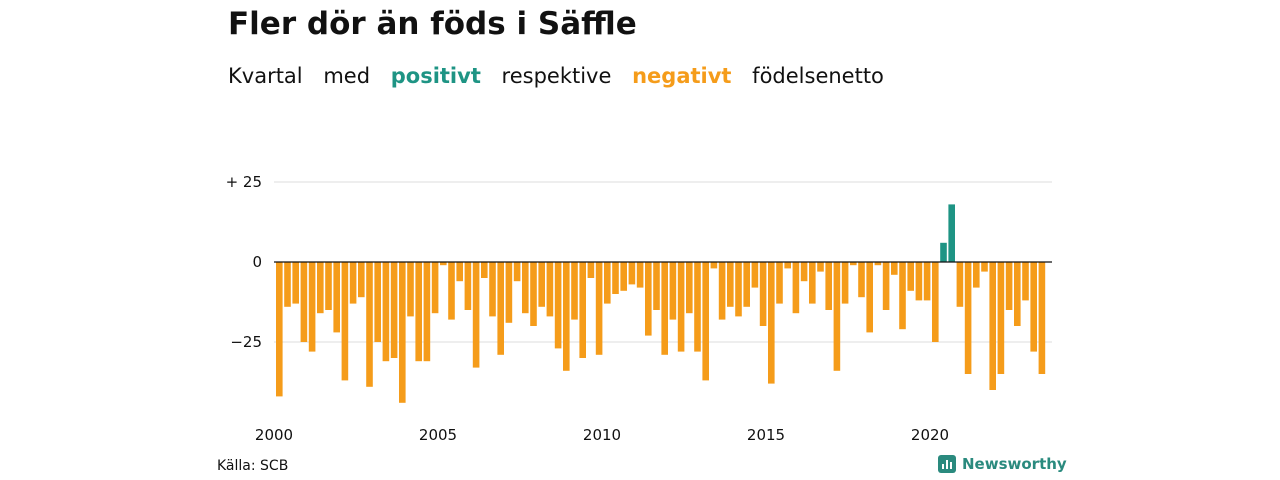 The width and height of the screenshot is (1280, 480). What do you see at coordinates (347, 76) in the screenshot?
I see `subtitle-part2: med` at bounding box center [347, 76].